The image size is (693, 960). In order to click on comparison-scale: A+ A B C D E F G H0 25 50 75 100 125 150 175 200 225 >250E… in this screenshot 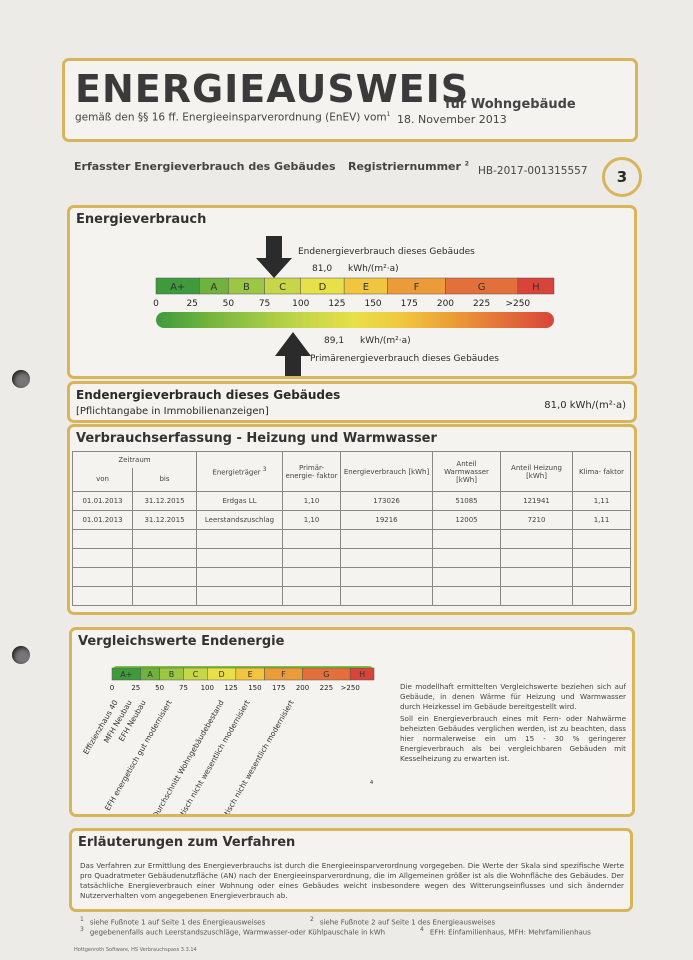, I will do `click(228, 740)`.